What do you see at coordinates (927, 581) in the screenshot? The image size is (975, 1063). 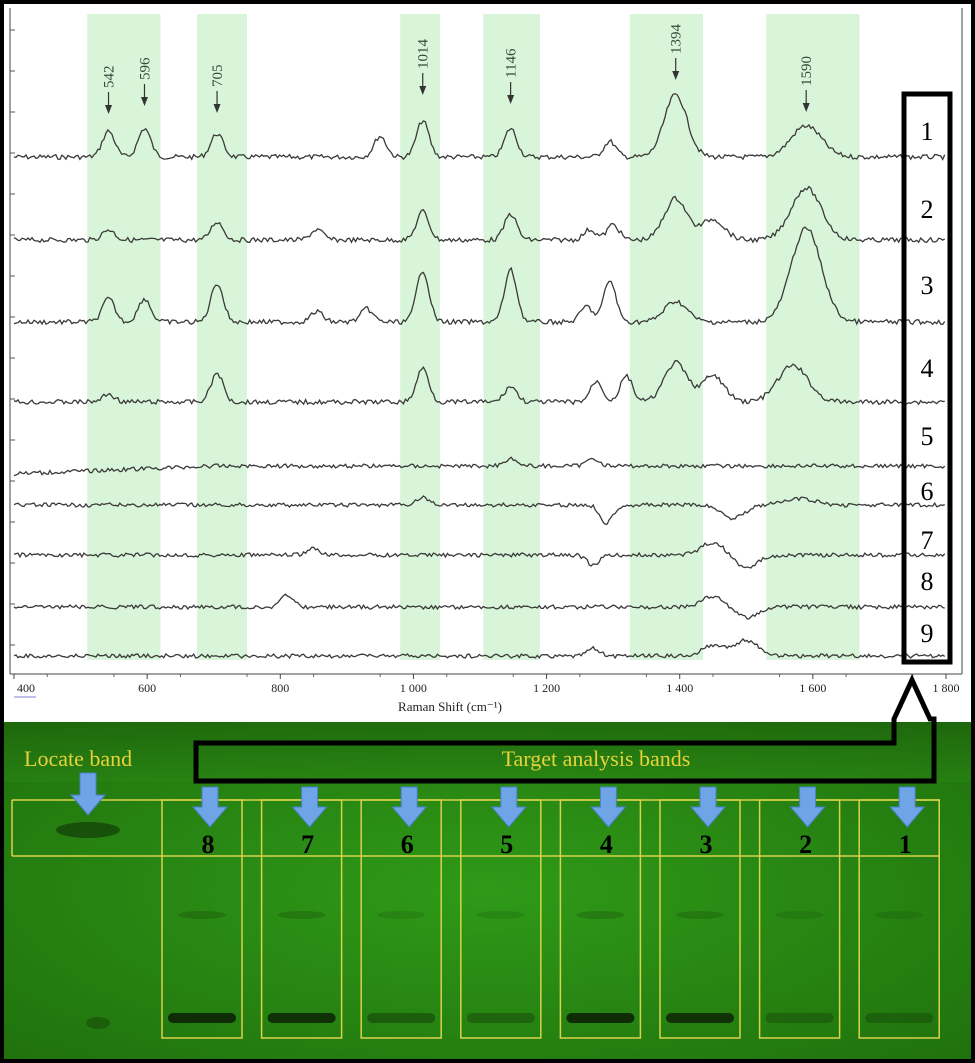 I see `sample-number-8: 8` at bounding box center [927, 581].